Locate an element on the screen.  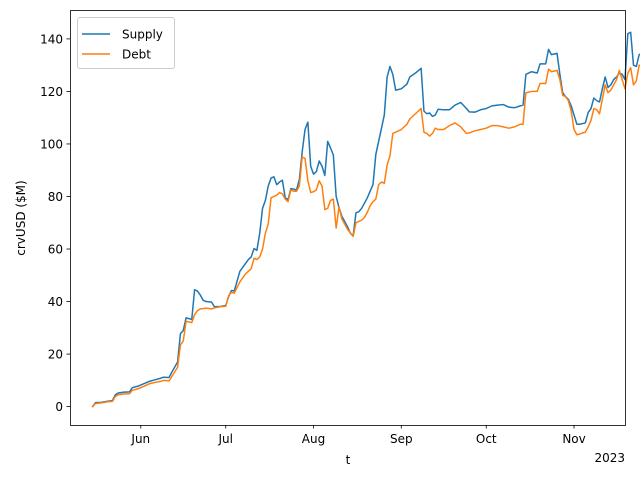
y-tick-label: 140 is located at coordinates (51, 39).